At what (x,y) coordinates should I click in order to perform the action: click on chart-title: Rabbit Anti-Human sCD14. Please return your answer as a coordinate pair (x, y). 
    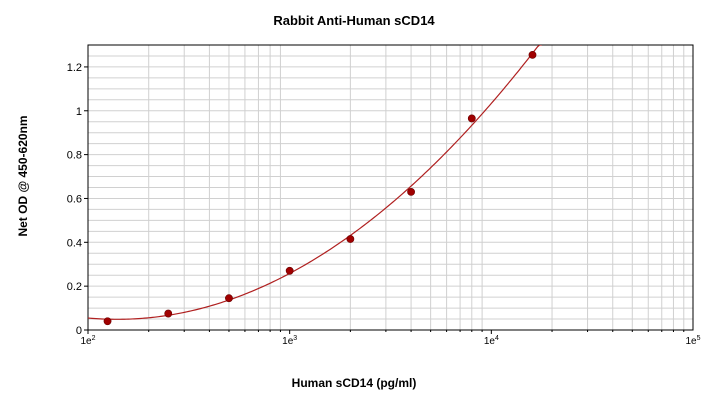
    Looking at the image, I should click on (354, 20).